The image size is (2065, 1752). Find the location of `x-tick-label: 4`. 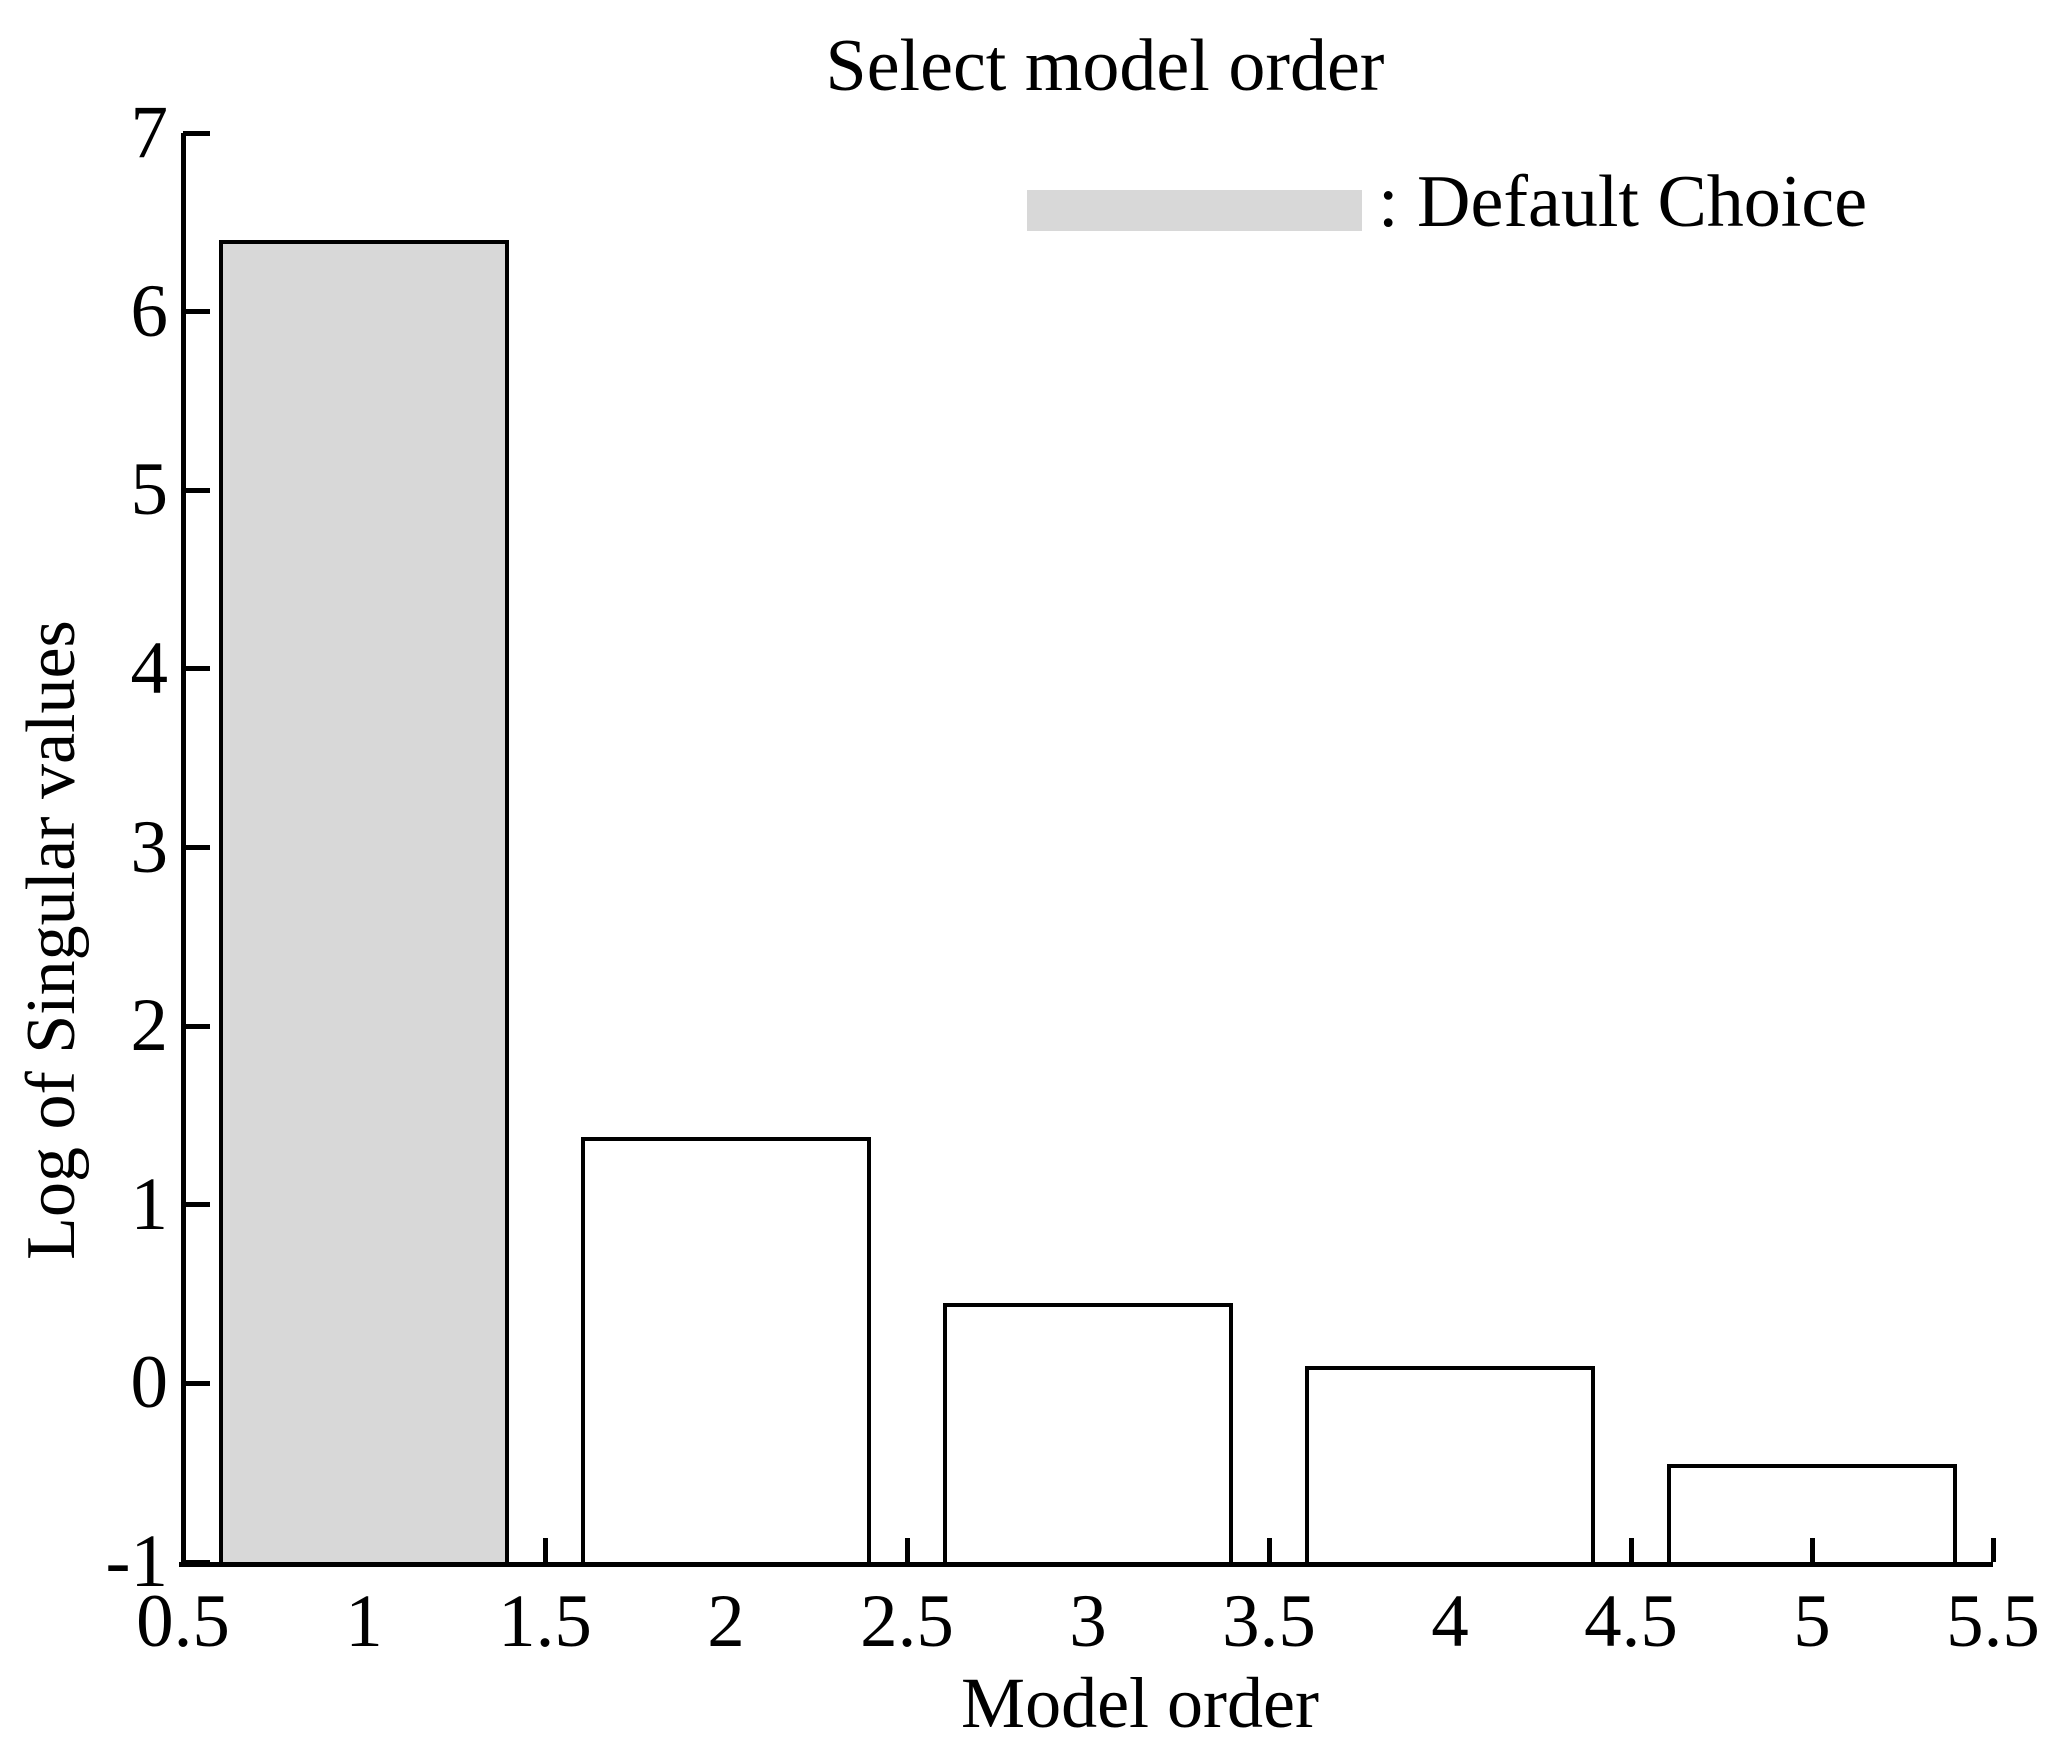

x-tick-label: 4 is located at coordinates (1450, 1621).